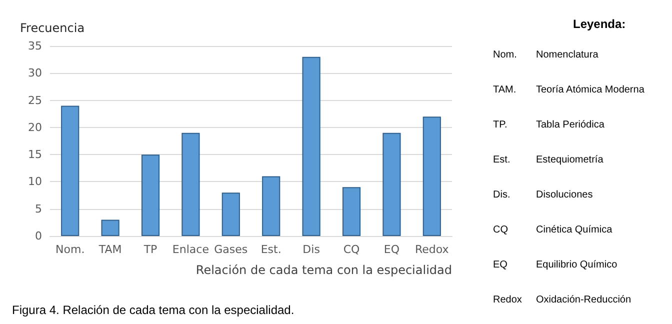 The height and width of the screenshot is (324, 672). What do you see at coordinates (590, 90) in the screenshot?
I see `text: Teoría Atómica Moderna` at bounding box center [590, 90].